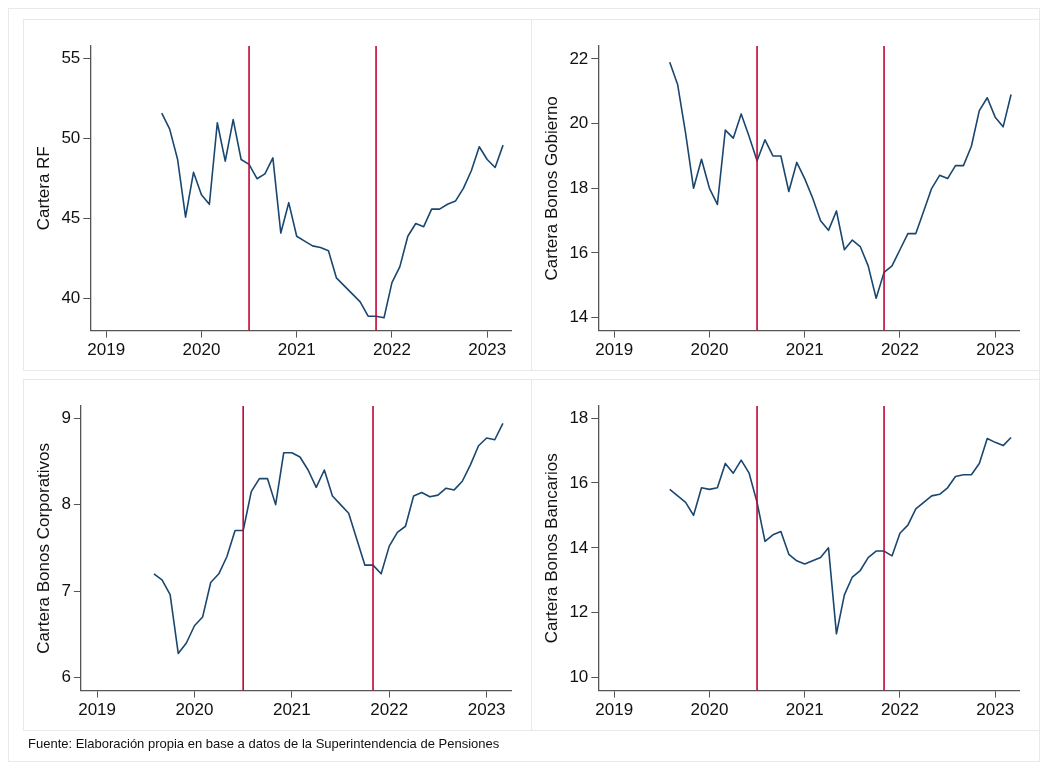  I want to click on y-tick-label: 8, so click(66, 504).